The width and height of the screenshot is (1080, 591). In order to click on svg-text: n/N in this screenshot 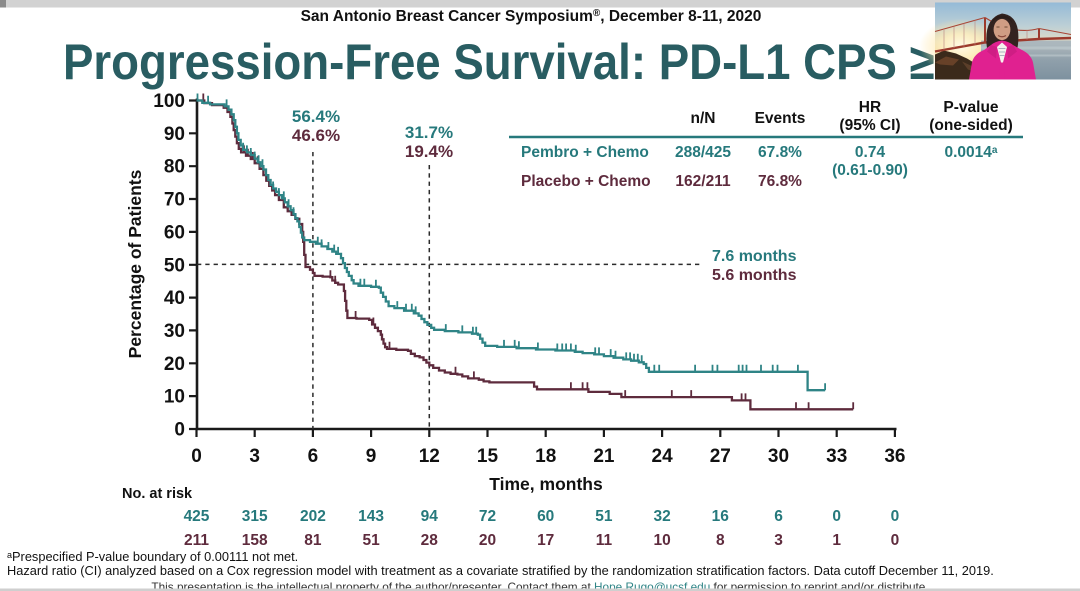, I will do `click(703, 118)`.